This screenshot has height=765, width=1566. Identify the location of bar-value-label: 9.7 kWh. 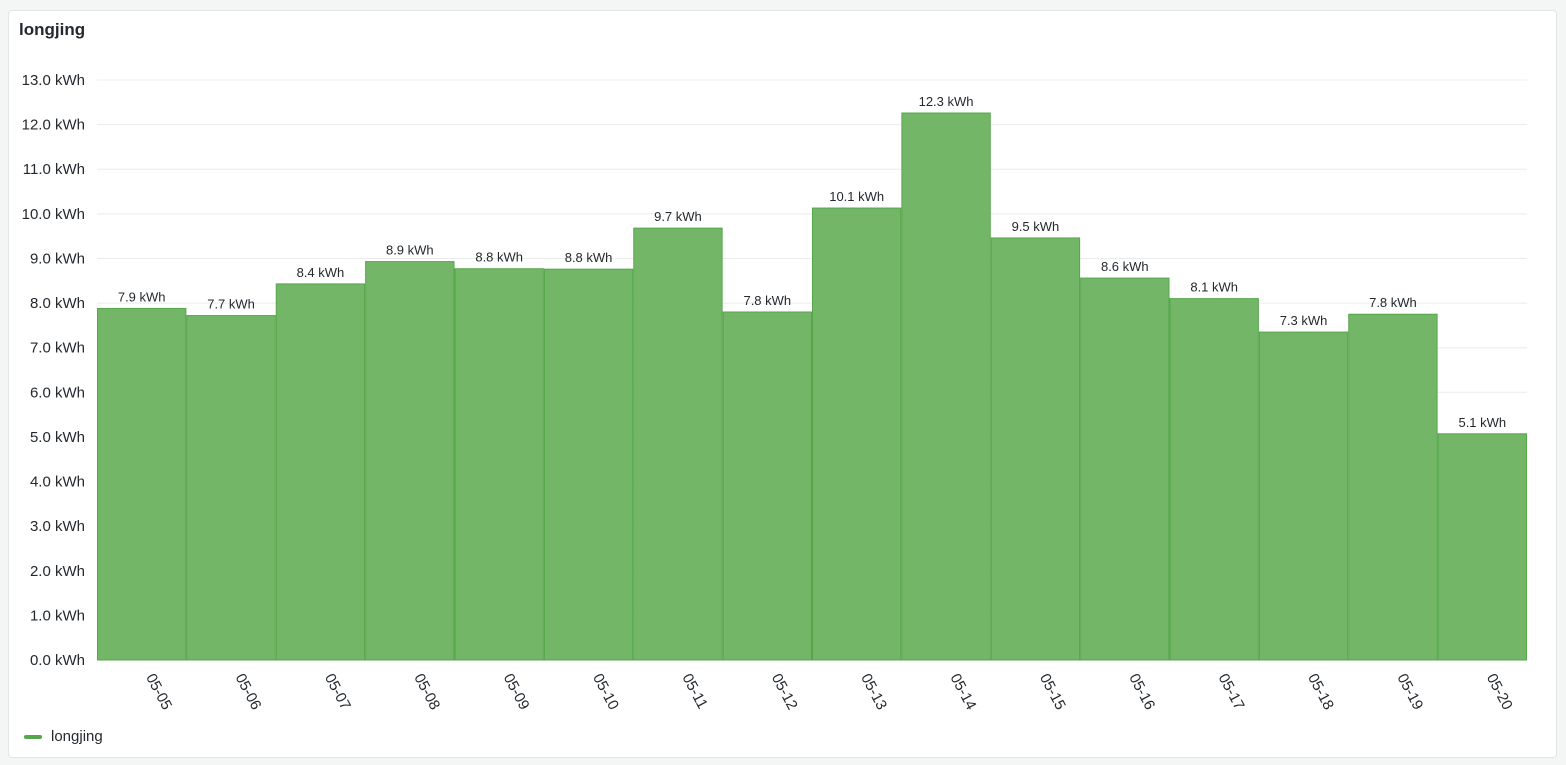
(678, 216).